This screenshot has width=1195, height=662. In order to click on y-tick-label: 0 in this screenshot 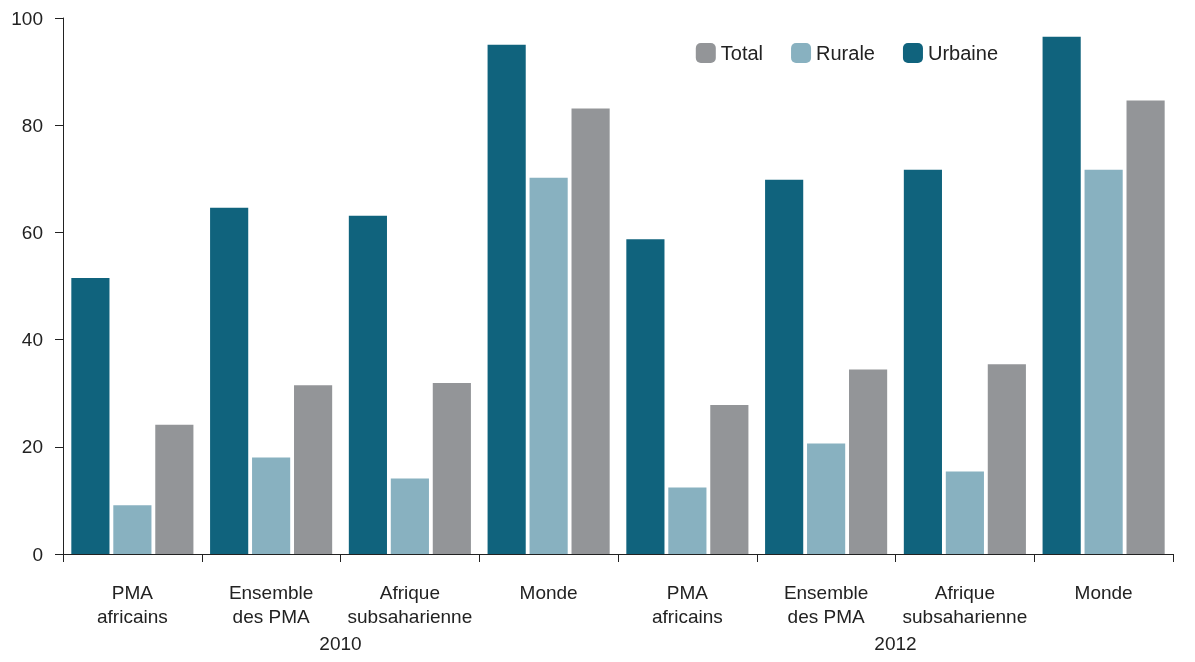, I will do `click(37, 554)`.